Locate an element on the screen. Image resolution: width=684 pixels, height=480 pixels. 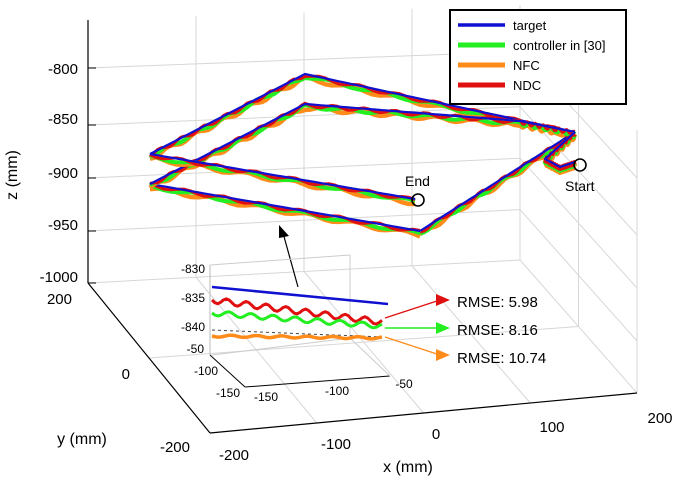
x-tick-label: -100 is located at coordinates (336, 444).